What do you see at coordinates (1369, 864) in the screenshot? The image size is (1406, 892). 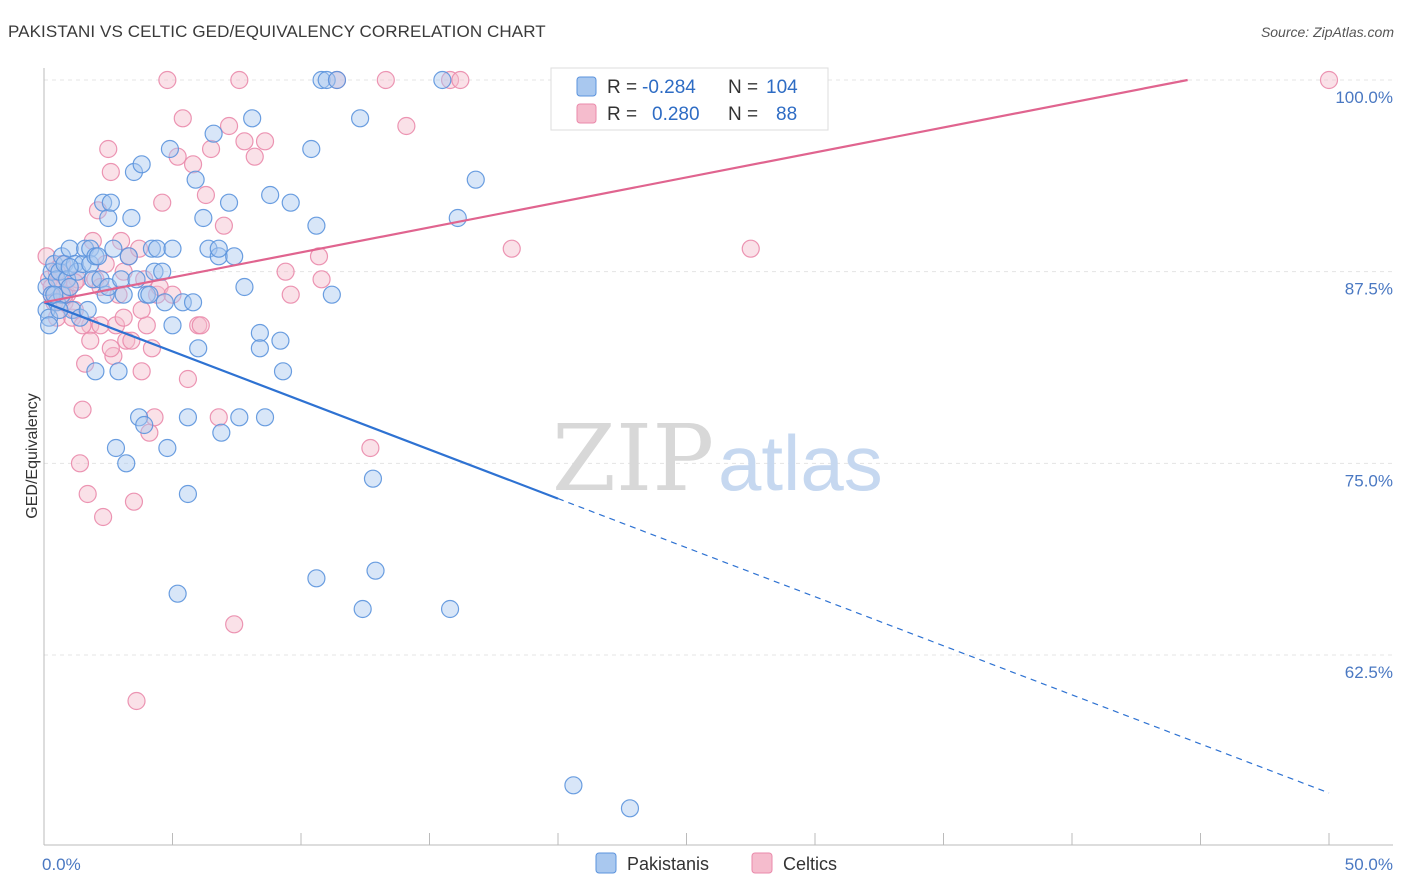 I see `x-tick-label-max: 50.0%` at bounding box center [1369, 864].